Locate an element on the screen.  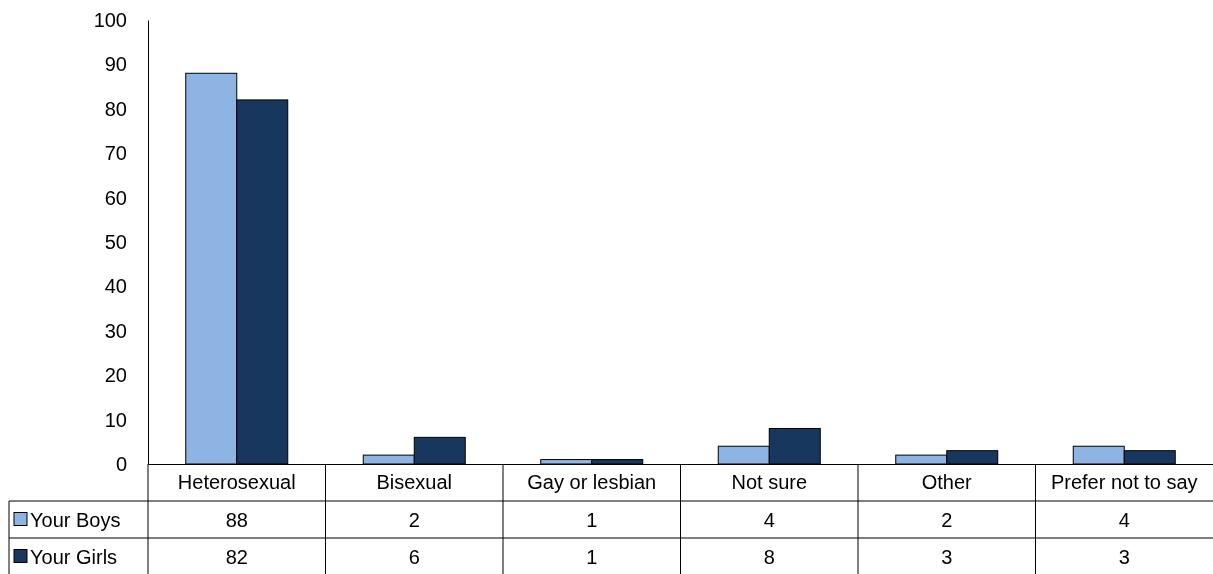
y-tick-label: 80 is located at coordinates (115, 108).